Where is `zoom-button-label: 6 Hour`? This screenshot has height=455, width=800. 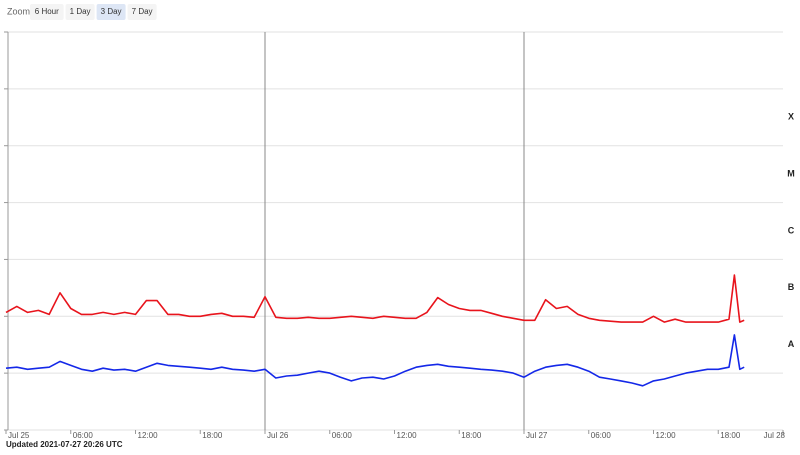 zoom-button-label: 6 Hour is located at coordinates (47, 11).